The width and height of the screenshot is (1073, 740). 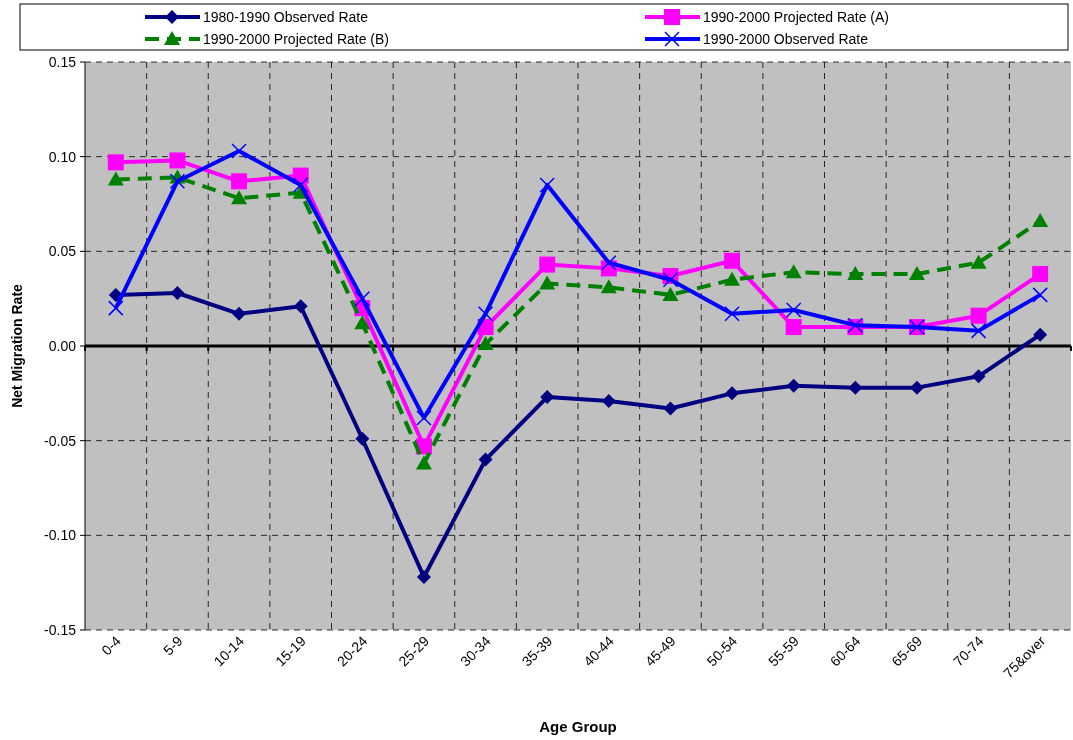 I want to click on x-tick-label: 0-4, so click(x=111, y=645).